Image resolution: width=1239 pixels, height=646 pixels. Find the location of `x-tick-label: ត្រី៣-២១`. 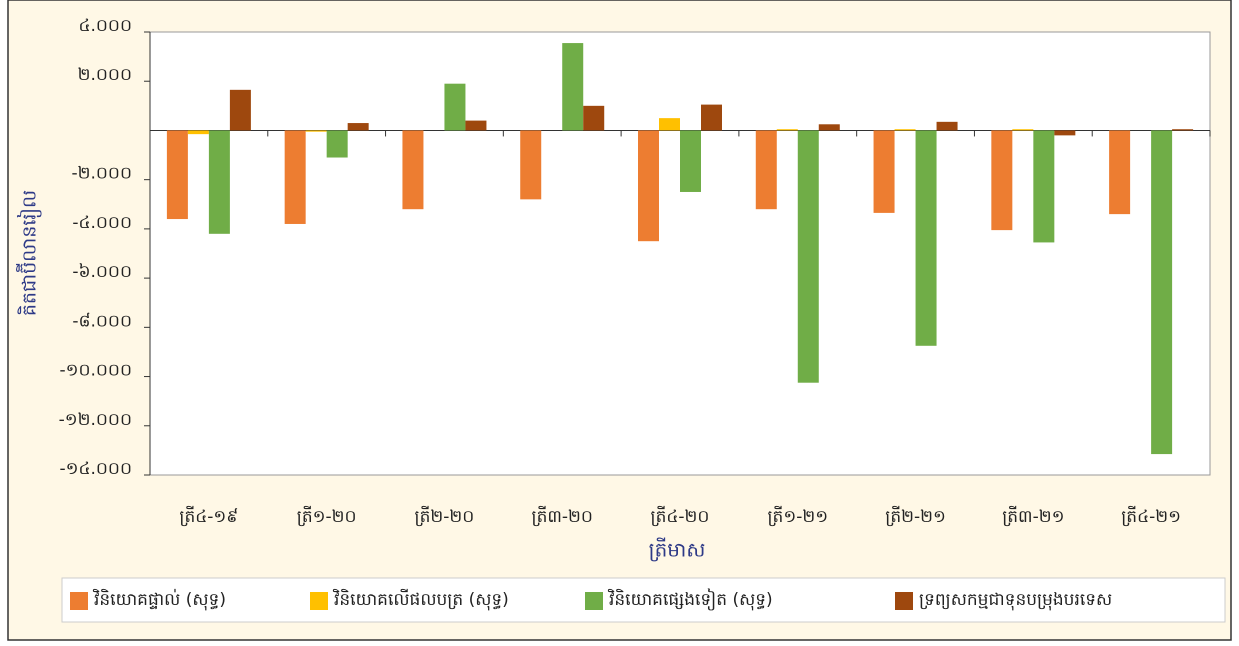

x-tick-label: ត្រី៣-២១ is located at coordinates (1033, 516).